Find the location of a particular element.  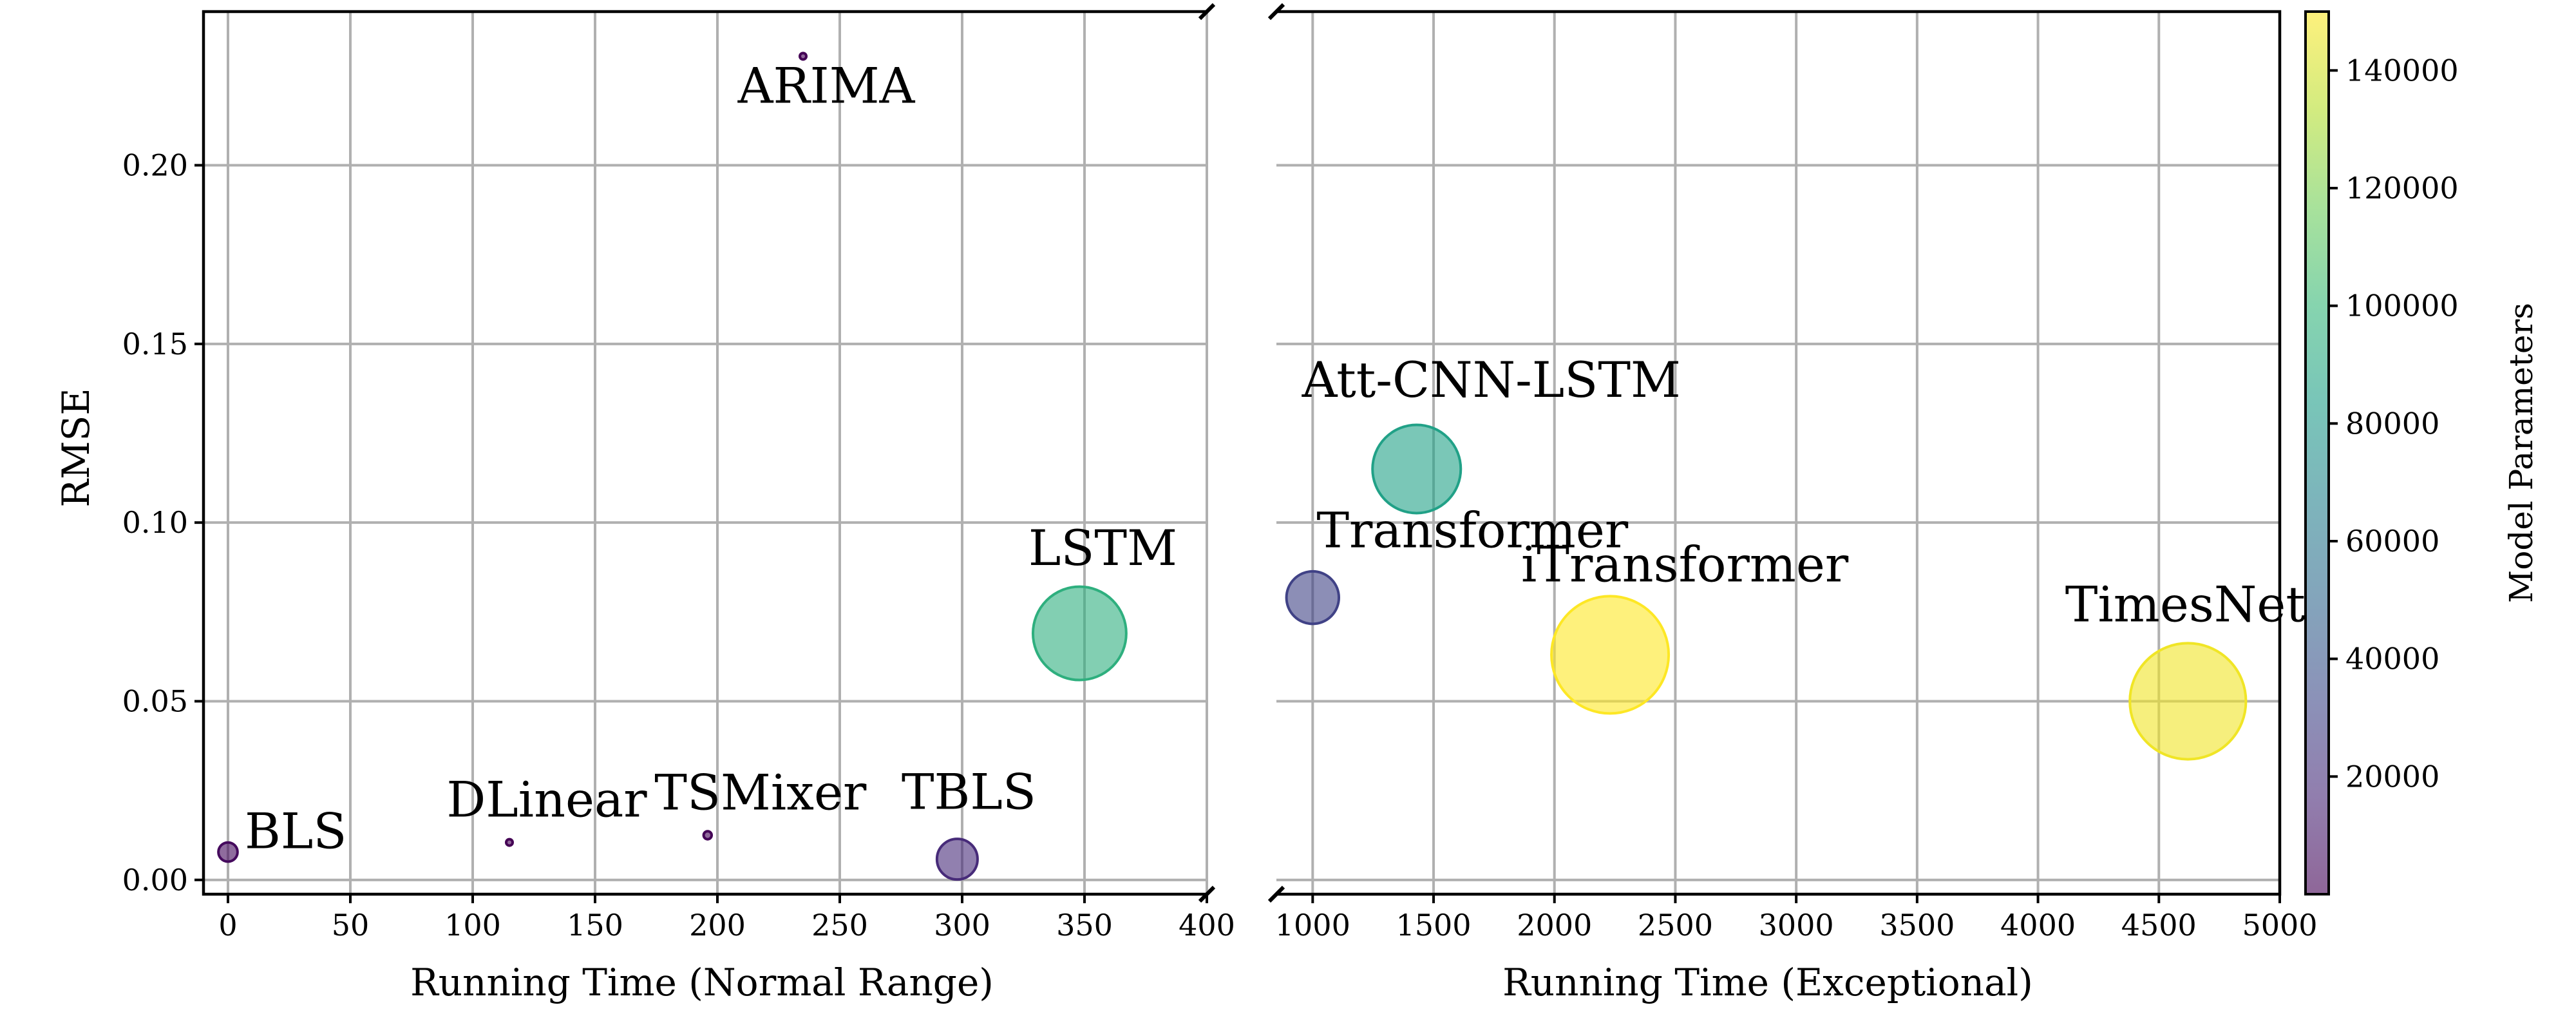

point-label-timesnet: TimesNet is located at coordinates (2185, 604).